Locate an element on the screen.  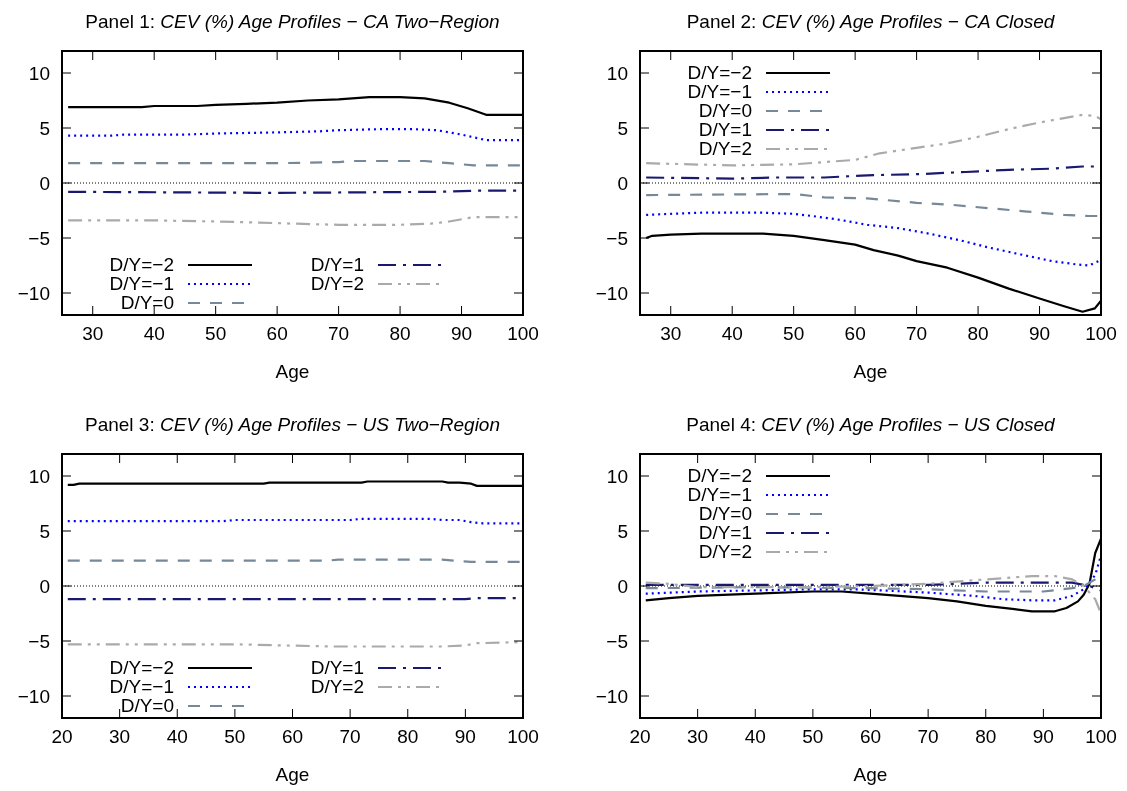
chart-title: Panel 4: CEV (%) Age Profiles − US Closed is located at coordinates (871, 424).